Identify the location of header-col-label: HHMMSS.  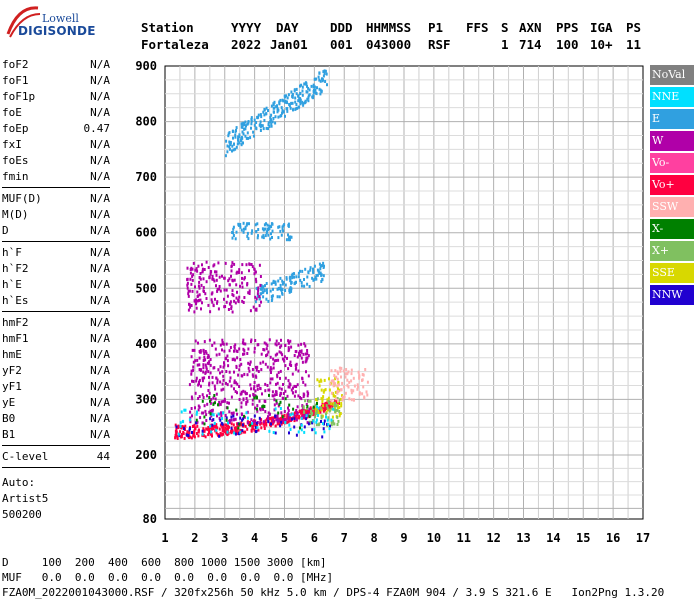
(389, 27).